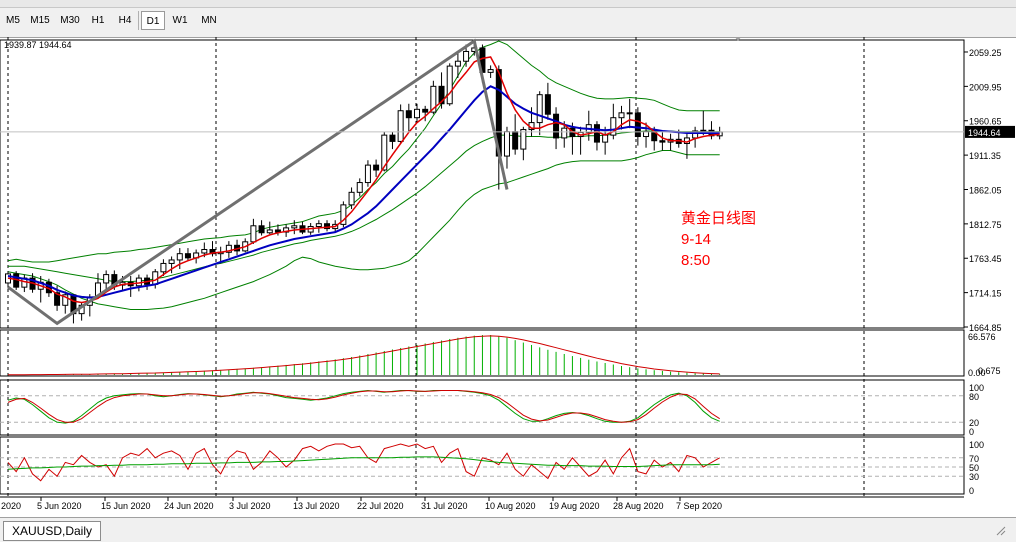  What do you see at coordinates (10, 506) in the screenshot?
I see `x-tick-label: y 2020` at bounding box center [10, 506].